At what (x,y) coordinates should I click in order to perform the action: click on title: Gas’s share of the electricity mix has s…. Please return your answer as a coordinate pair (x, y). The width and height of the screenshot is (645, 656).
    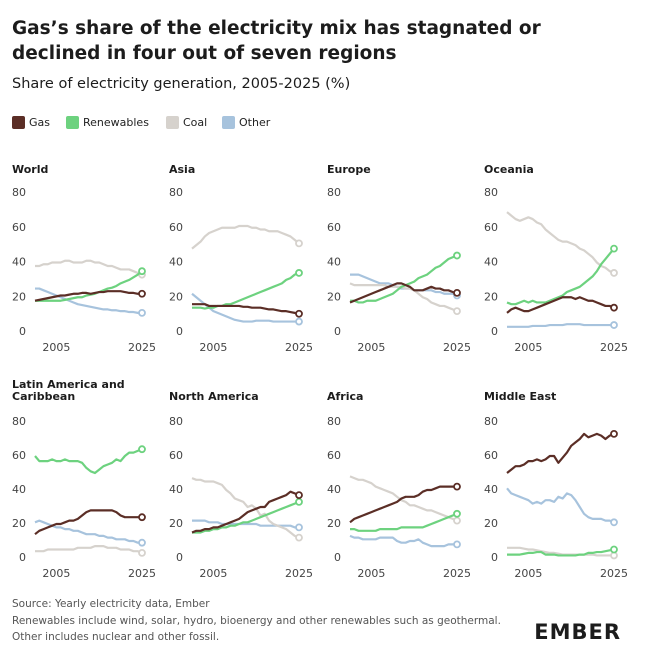
    Looking at the image, I should click on (276, 41).